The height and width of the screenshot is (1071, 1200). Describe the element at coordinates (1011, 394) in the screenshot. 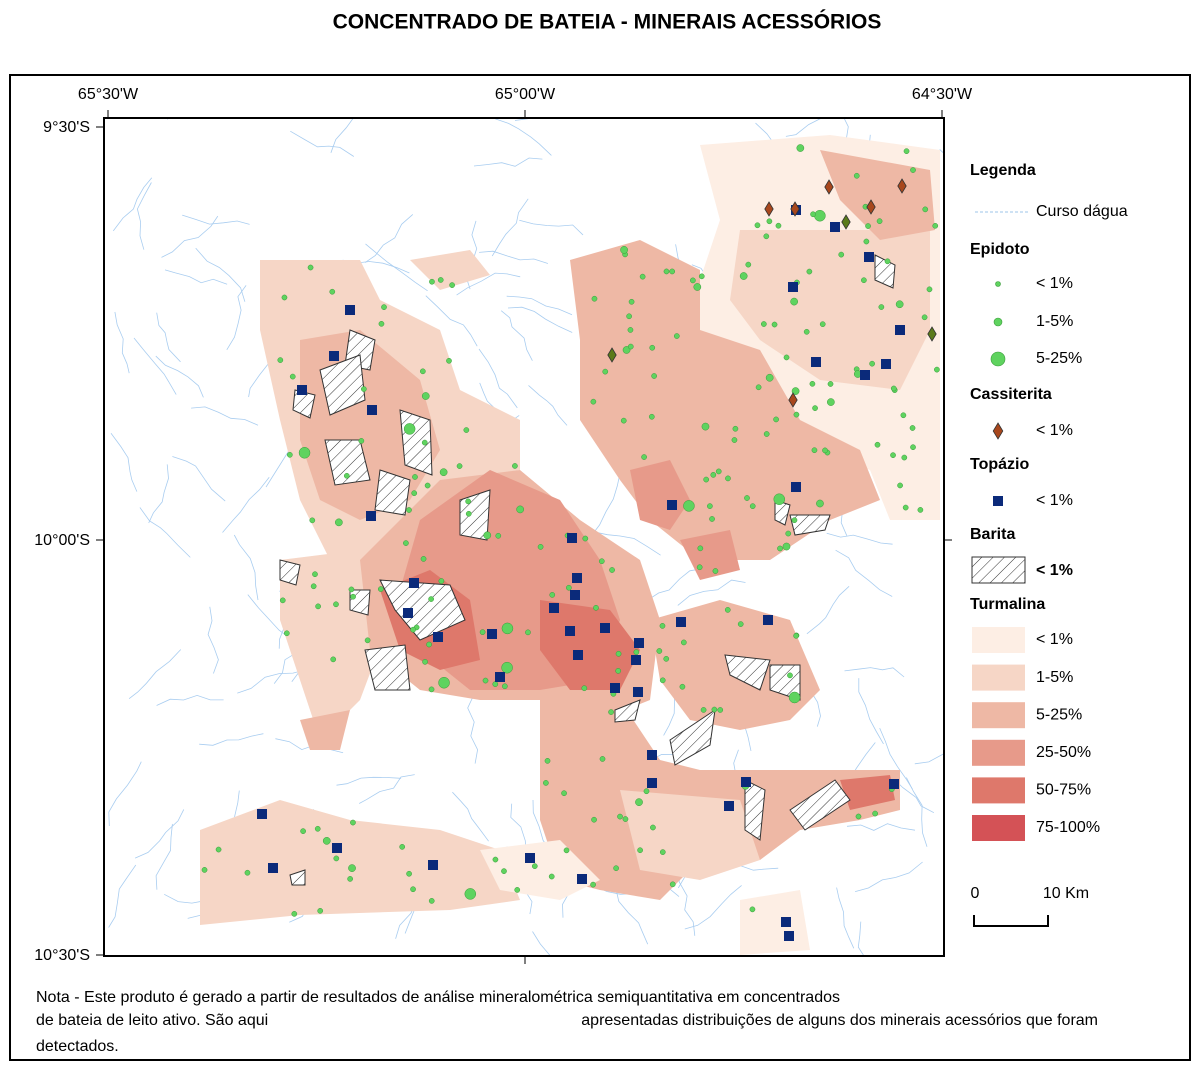

I see `legend-heading: Cassiterita` at that location.